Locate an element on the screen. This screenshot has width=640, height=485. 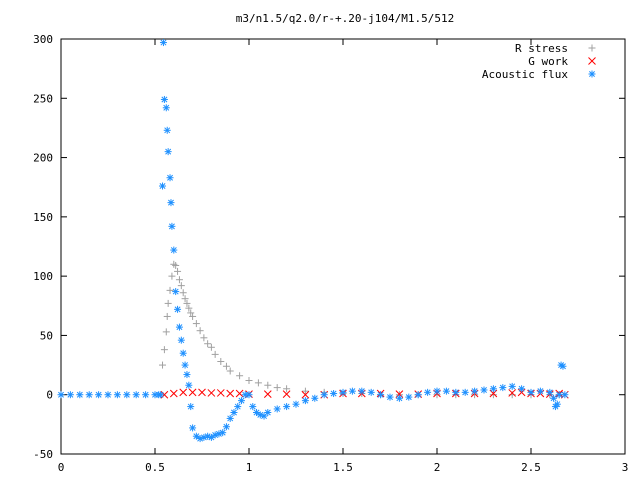
y-tick-label: 250 is located at coordinates (43, 98).